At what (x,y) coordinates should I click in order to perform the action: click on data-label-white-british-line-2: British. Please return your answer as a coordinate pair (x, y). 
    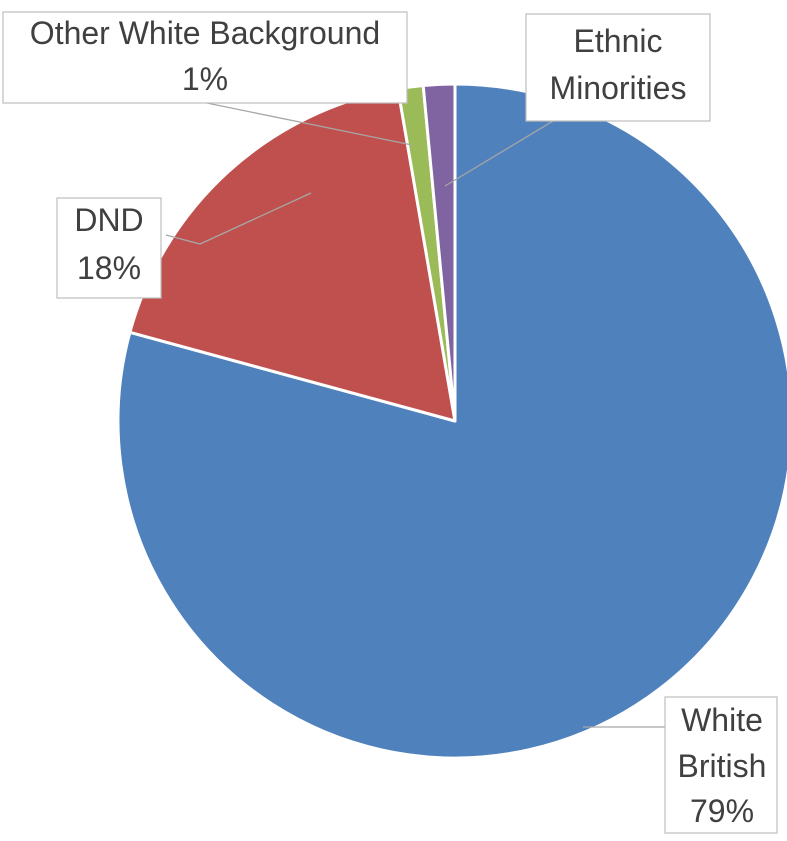
    Looking at the image, I should click on (722, 766).